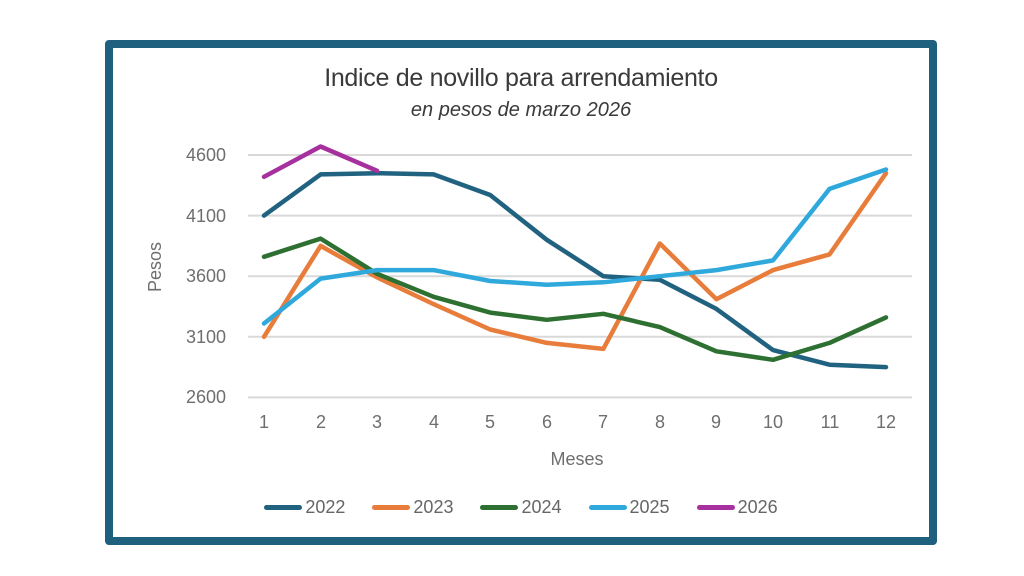 This screenshot has height=576, width=1024. What do you see at coordinates (433, 422) in the screenshot?
I see `x-tick-label: 4` at bounding box center [433, 422].